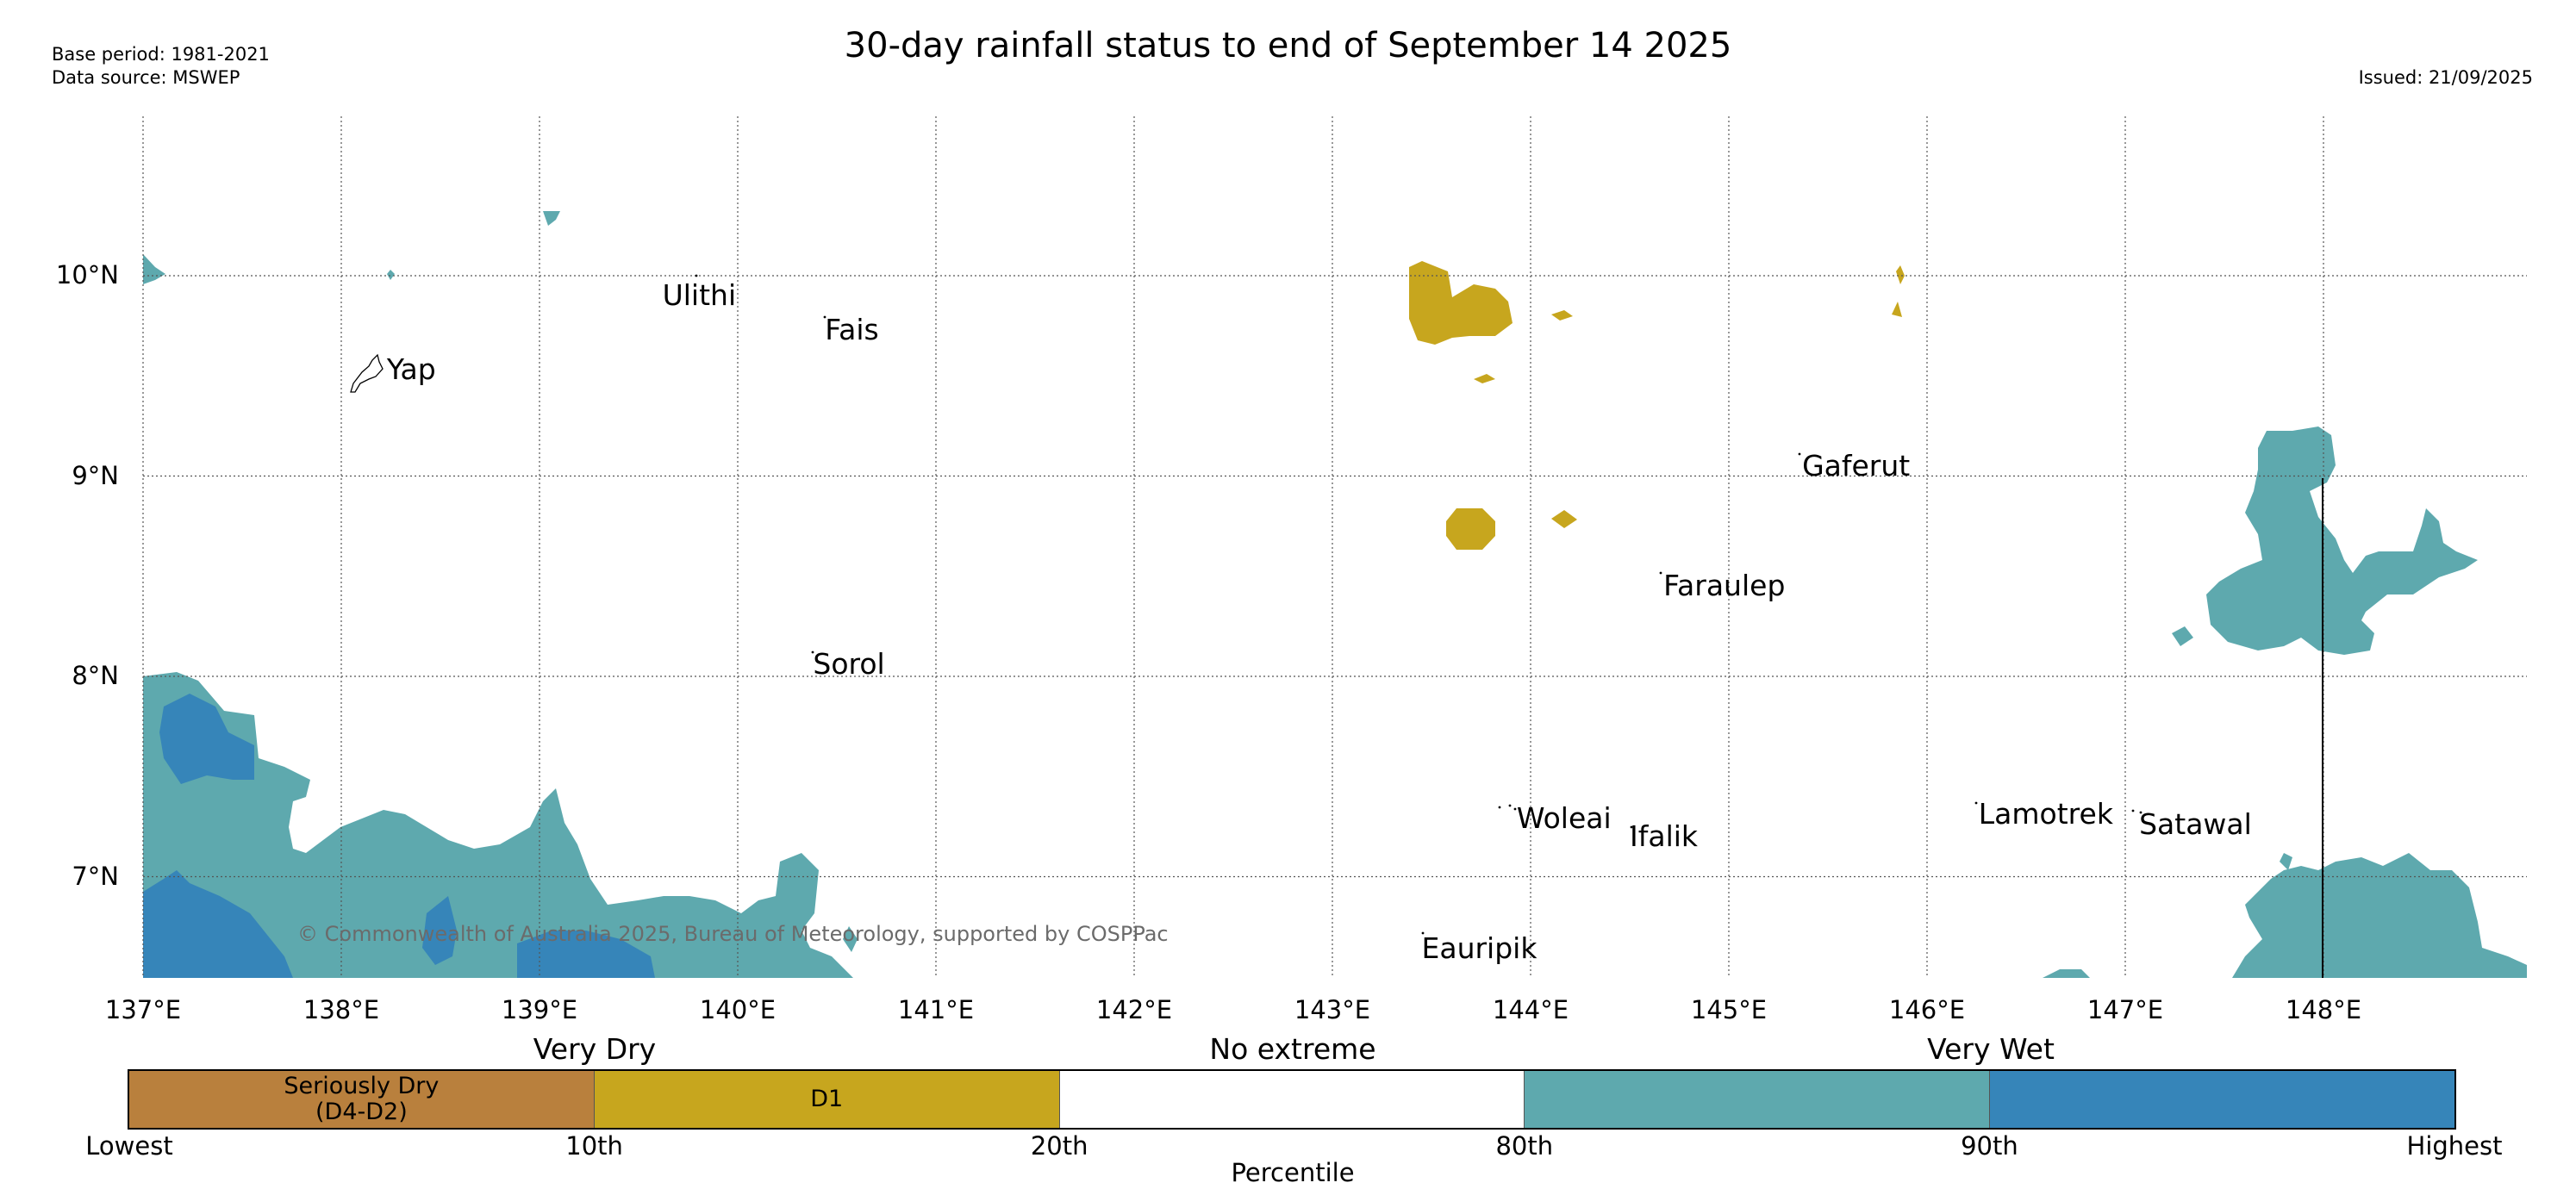  What do you see at coordinates (1724, 586) in the screenshot?
I see `place-label-faraulep: Faraulep` at bounding box center [1724, 586].